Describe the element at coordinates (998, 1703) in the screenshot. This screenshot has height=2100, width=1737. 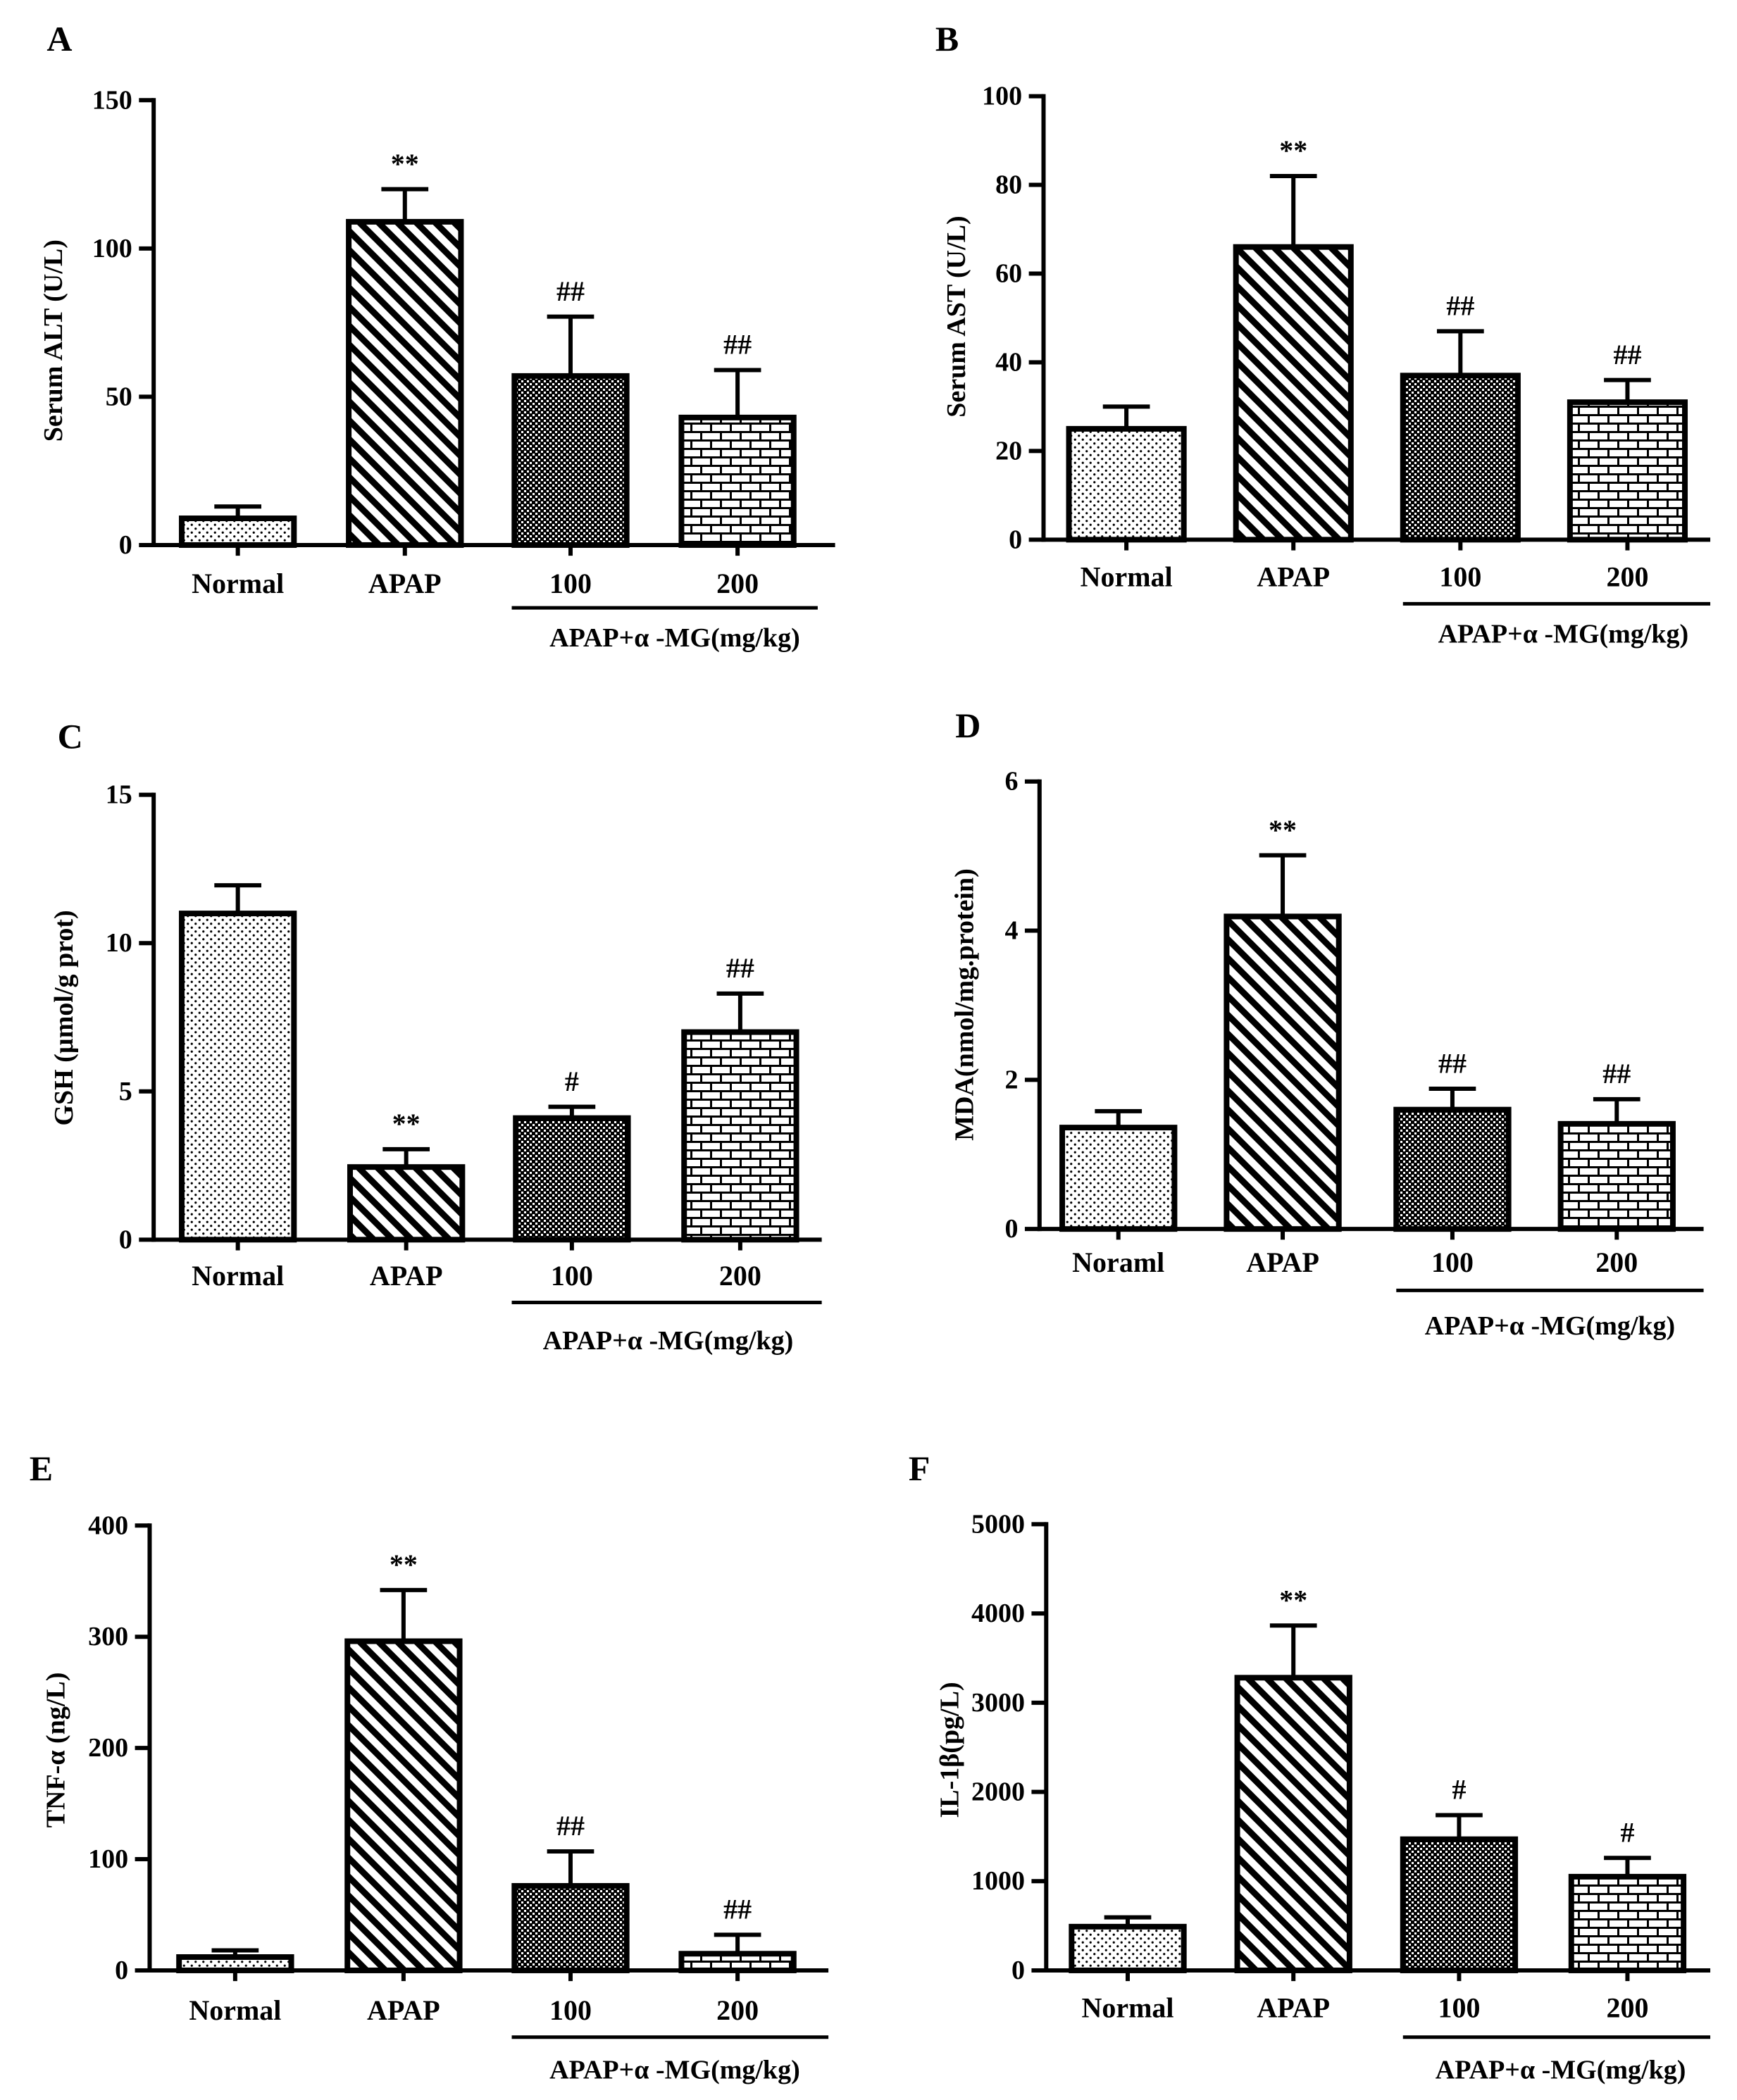
I see `y-tick-label: 3000` at that location.